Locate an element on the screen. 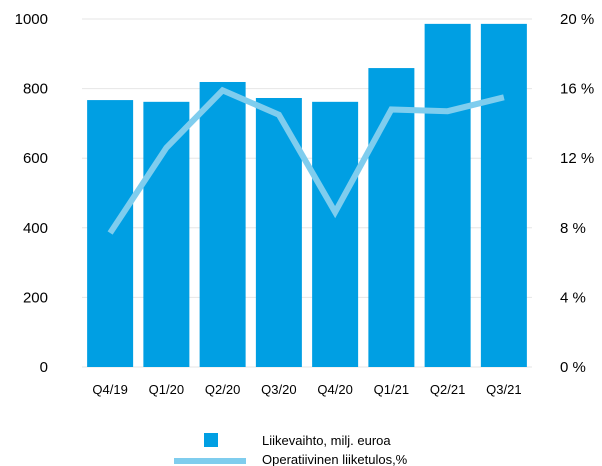 This screenshot has width=602, height=466. category-label: Q1/20 is located at coordinates (166, 389).